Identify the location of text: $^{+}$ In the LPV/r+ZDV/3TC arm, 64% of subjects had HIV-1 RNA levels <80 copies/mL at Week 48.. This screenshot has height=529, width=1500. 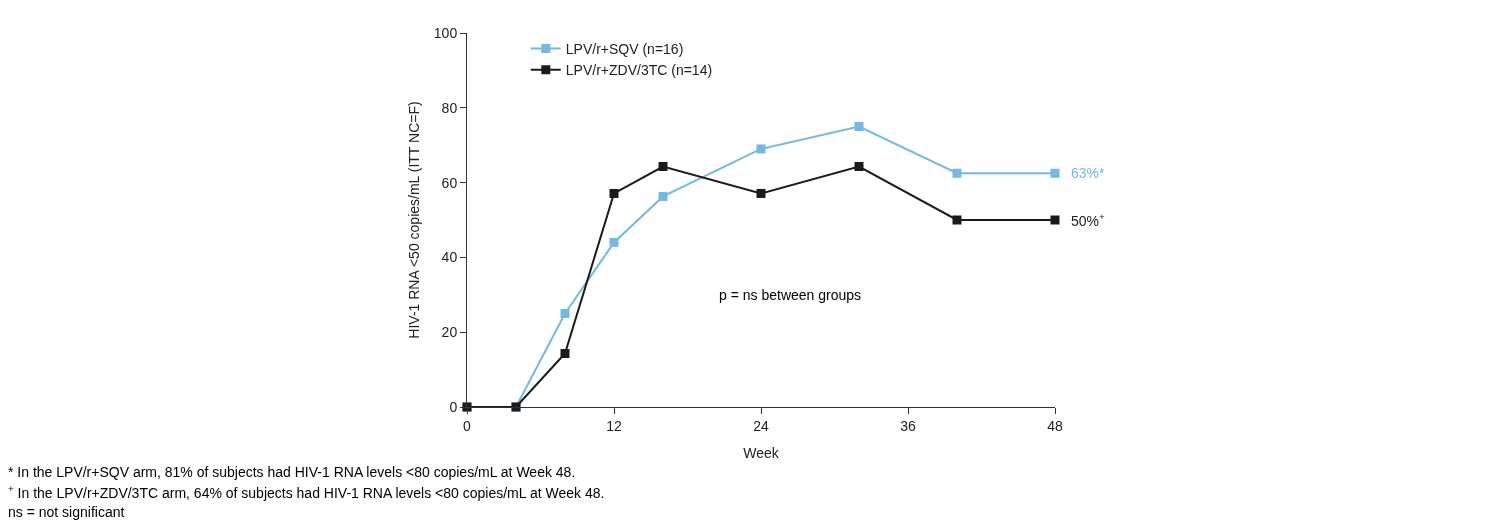
(306, 492).